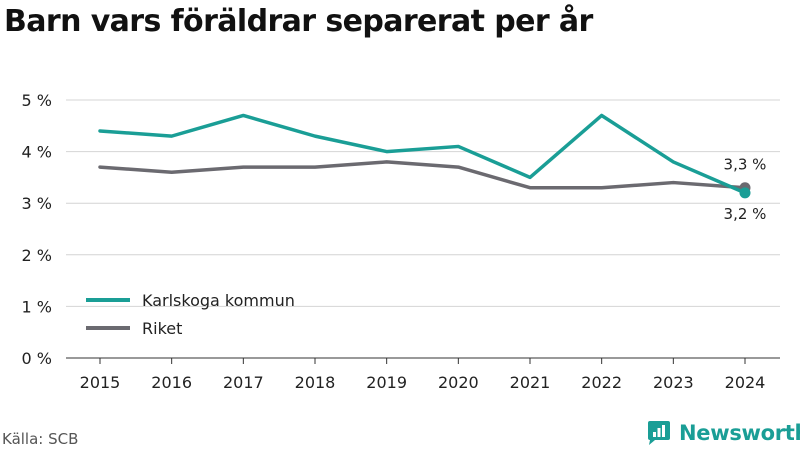 This screenshot has width=800, height=450. What do you see at coordinates (673, 382) in the screenshot?
I see `x-tick-label: 2023` at bounding box center [673, 382].